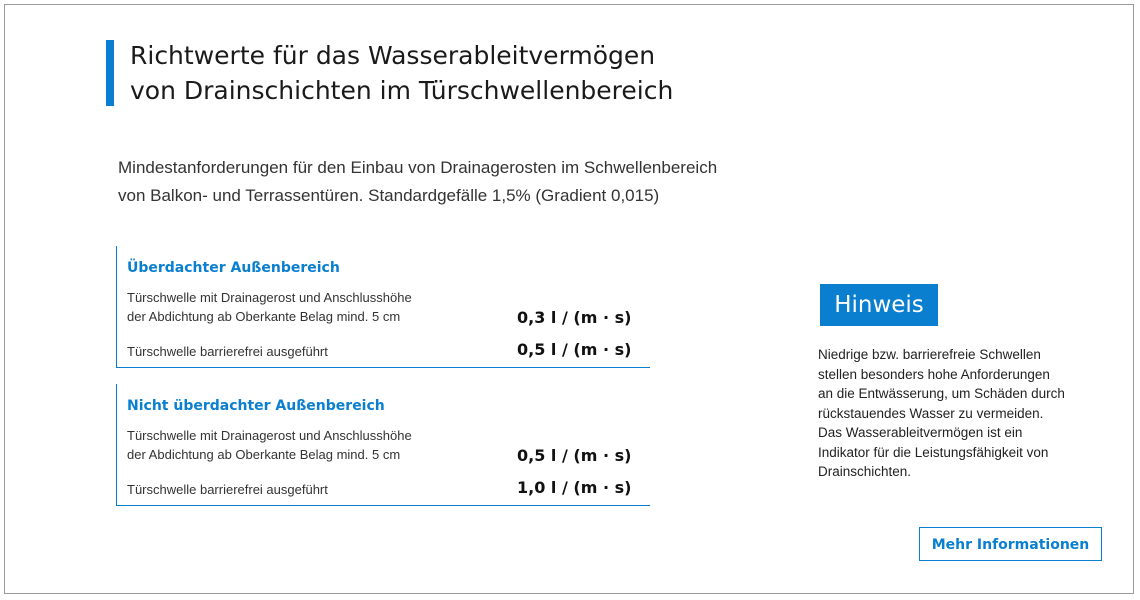  I want to click on row-value-drainage-grate: 0,3 l / (m · s), so click(574, 317).